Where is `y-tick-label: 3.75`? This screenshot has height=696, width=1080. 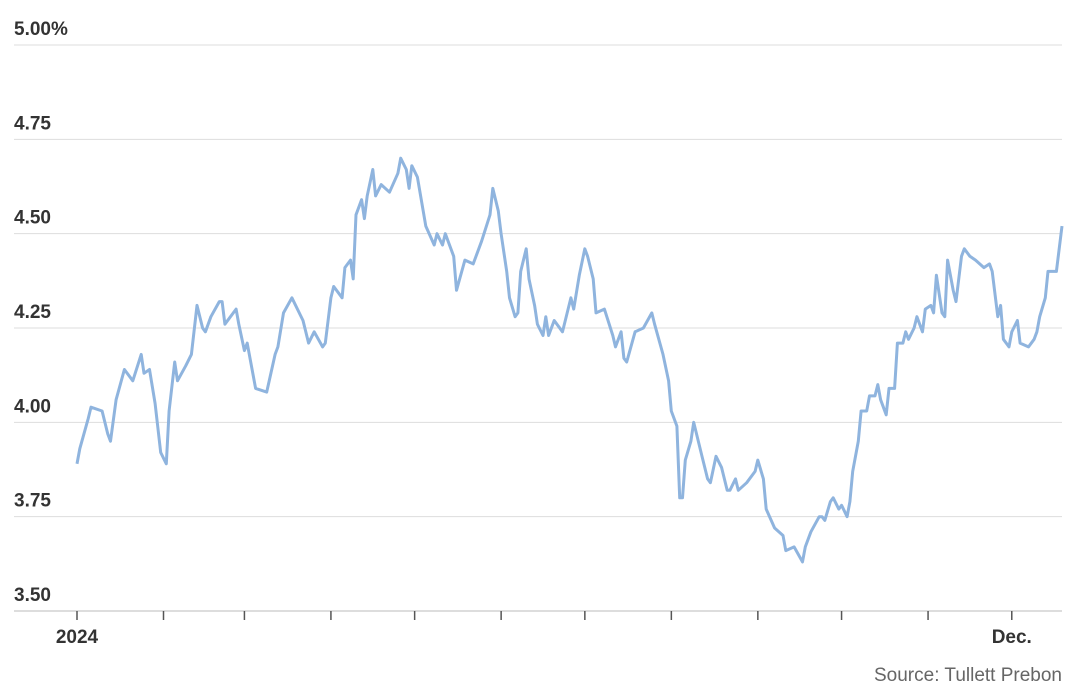
y-tick-label: 3.75 is located at coordinates (32, 501).